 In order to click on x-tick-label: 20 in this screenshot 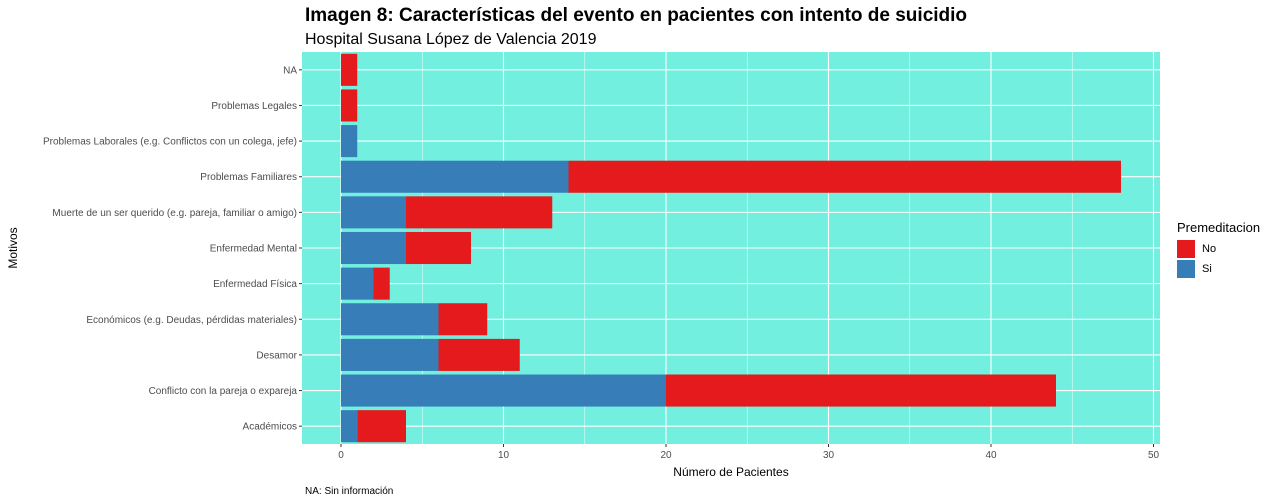, I will do `click(666, 455)`.